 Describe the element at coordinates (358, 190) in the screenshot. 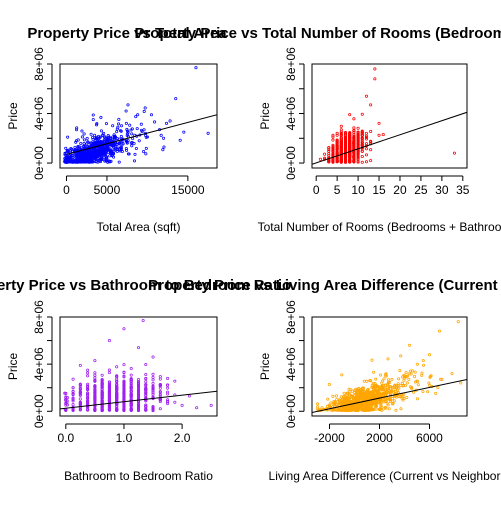

I see `x-tick-label: 10` at that location.